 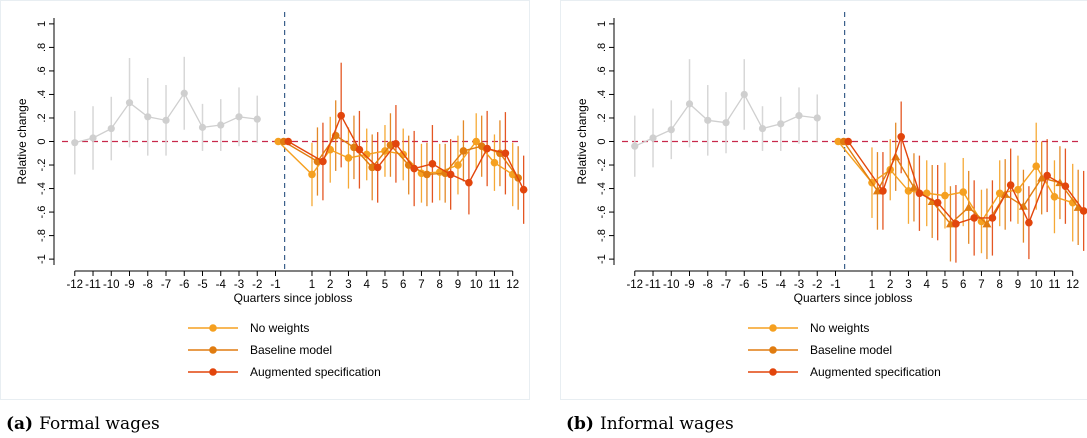 I want to click on x-tick-label: -8, so click(x=148, y=285).